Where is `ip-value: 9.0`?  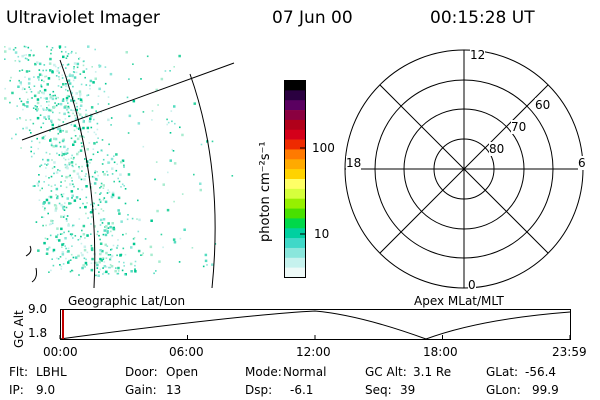
ip-value: 9.0 is located at coordinates (46, 390).